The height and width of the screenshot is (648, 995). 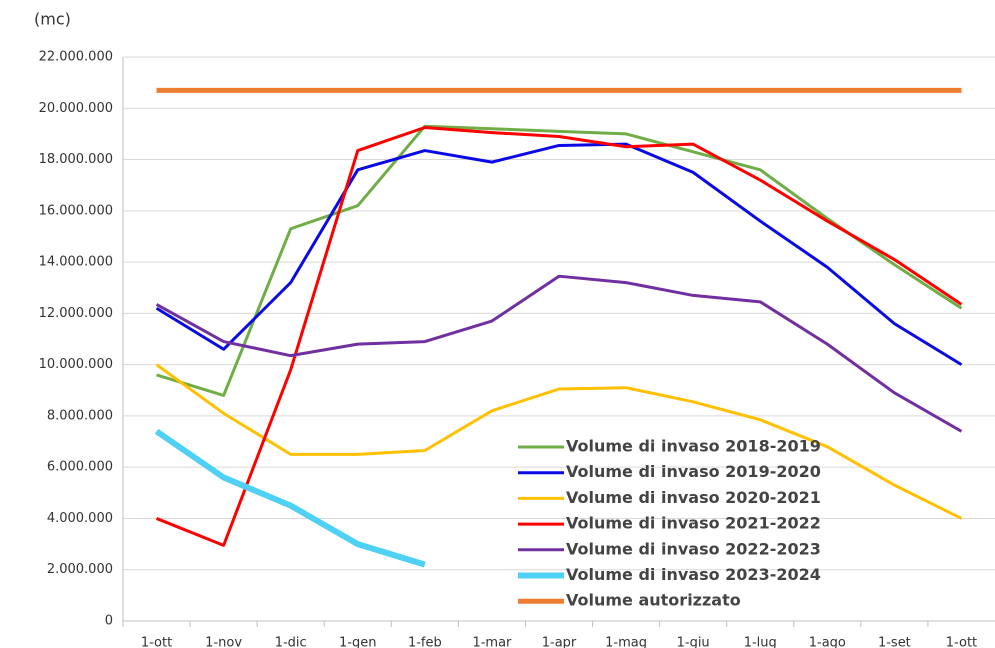 I want to click on y-tick-label: 22.000.000, so click(x=76, y=57).